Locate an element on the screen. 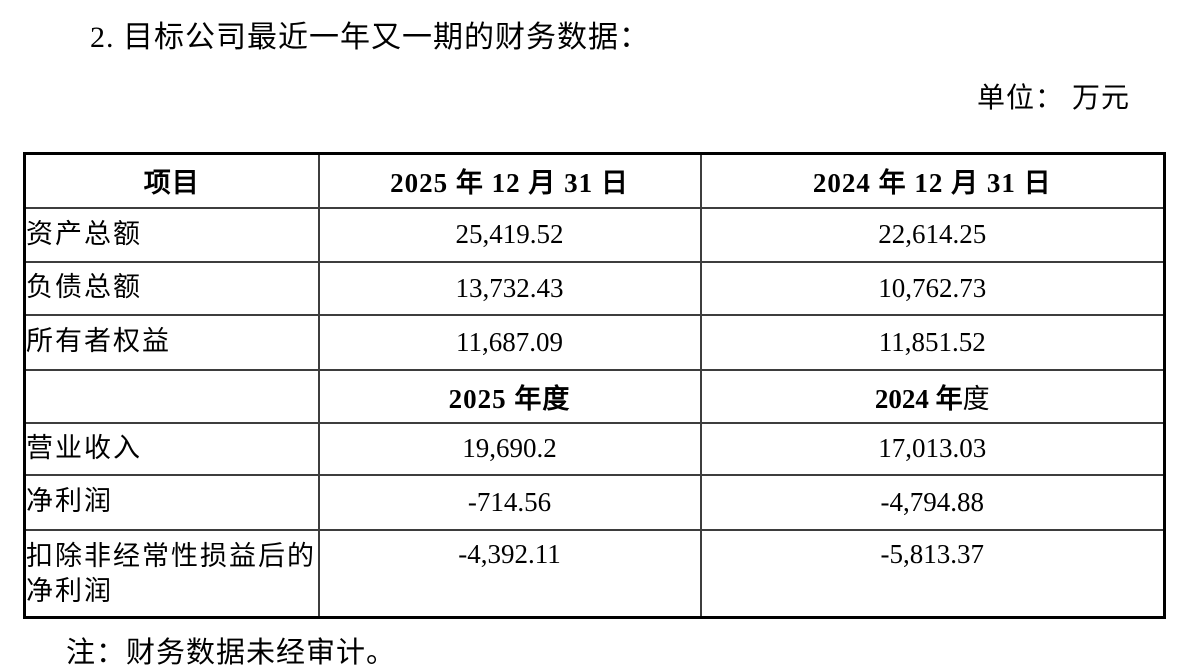 The width and height of the screenshot is (1192, 670). table-row-owners-equity: 所有者权益 11,687.09 11,851.52 is located at coordinates (594, 342).